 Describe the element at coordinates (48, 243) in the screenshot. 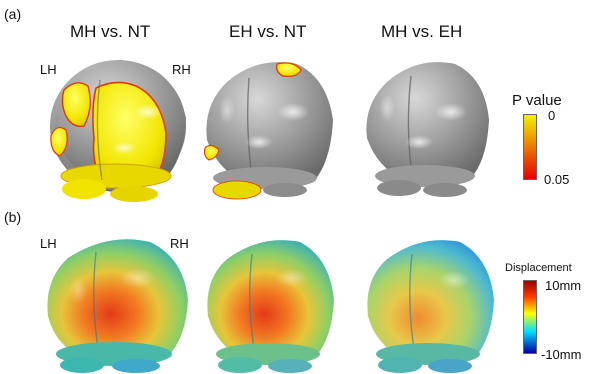

I see `left-hemisphere-label-b: LH` at that location.